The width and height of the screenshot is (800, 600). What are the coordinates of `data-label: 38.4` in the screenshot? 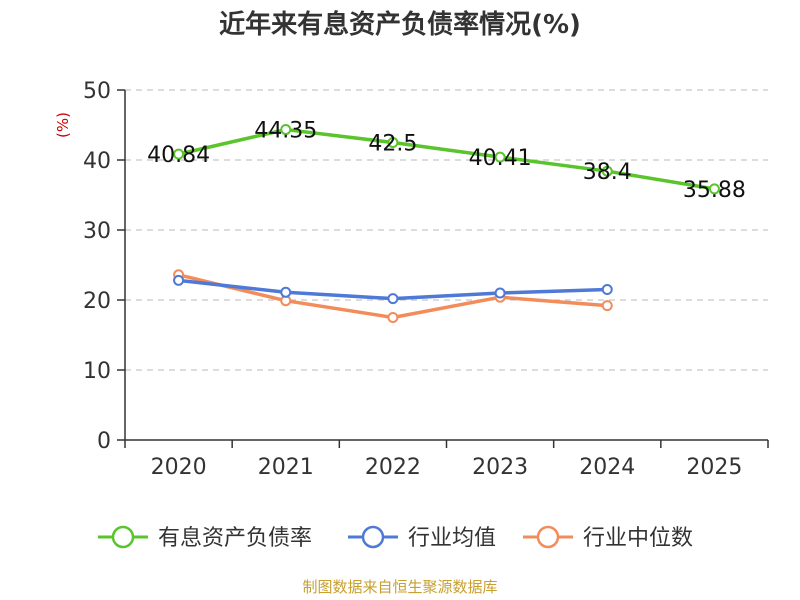 It's located at (607, 172).